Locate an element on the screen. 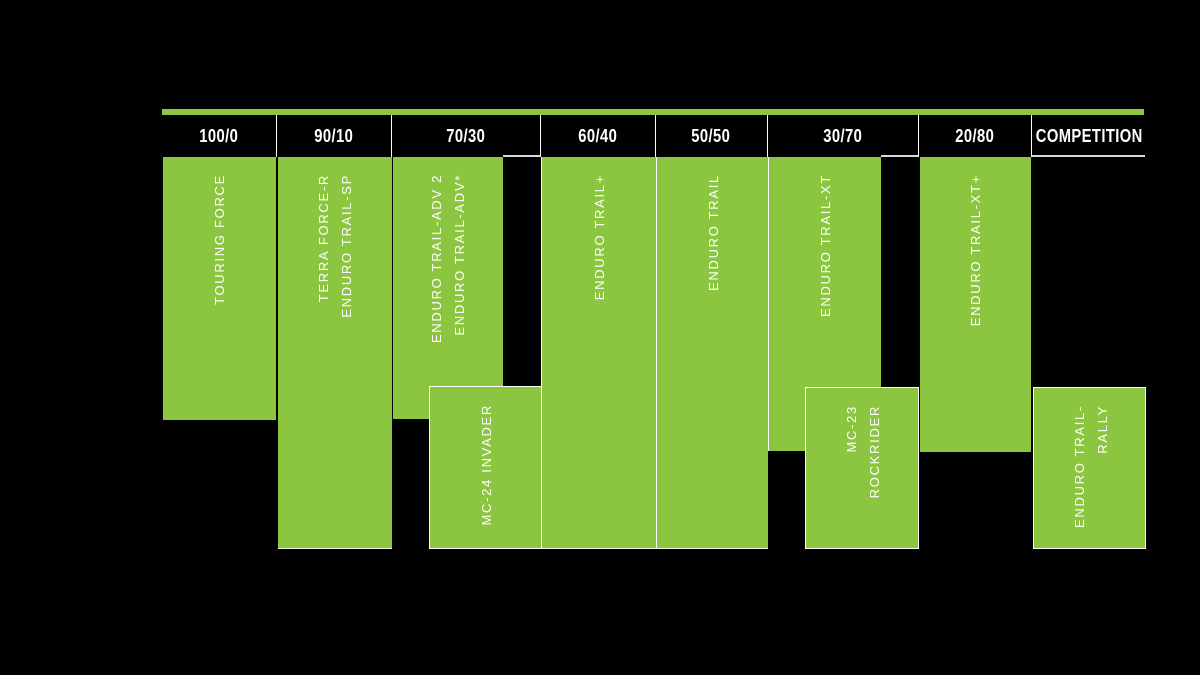 The height and width of the screenshot is (675, 1200). column-header-label: 70/30 is located at coordinates (466, 135).